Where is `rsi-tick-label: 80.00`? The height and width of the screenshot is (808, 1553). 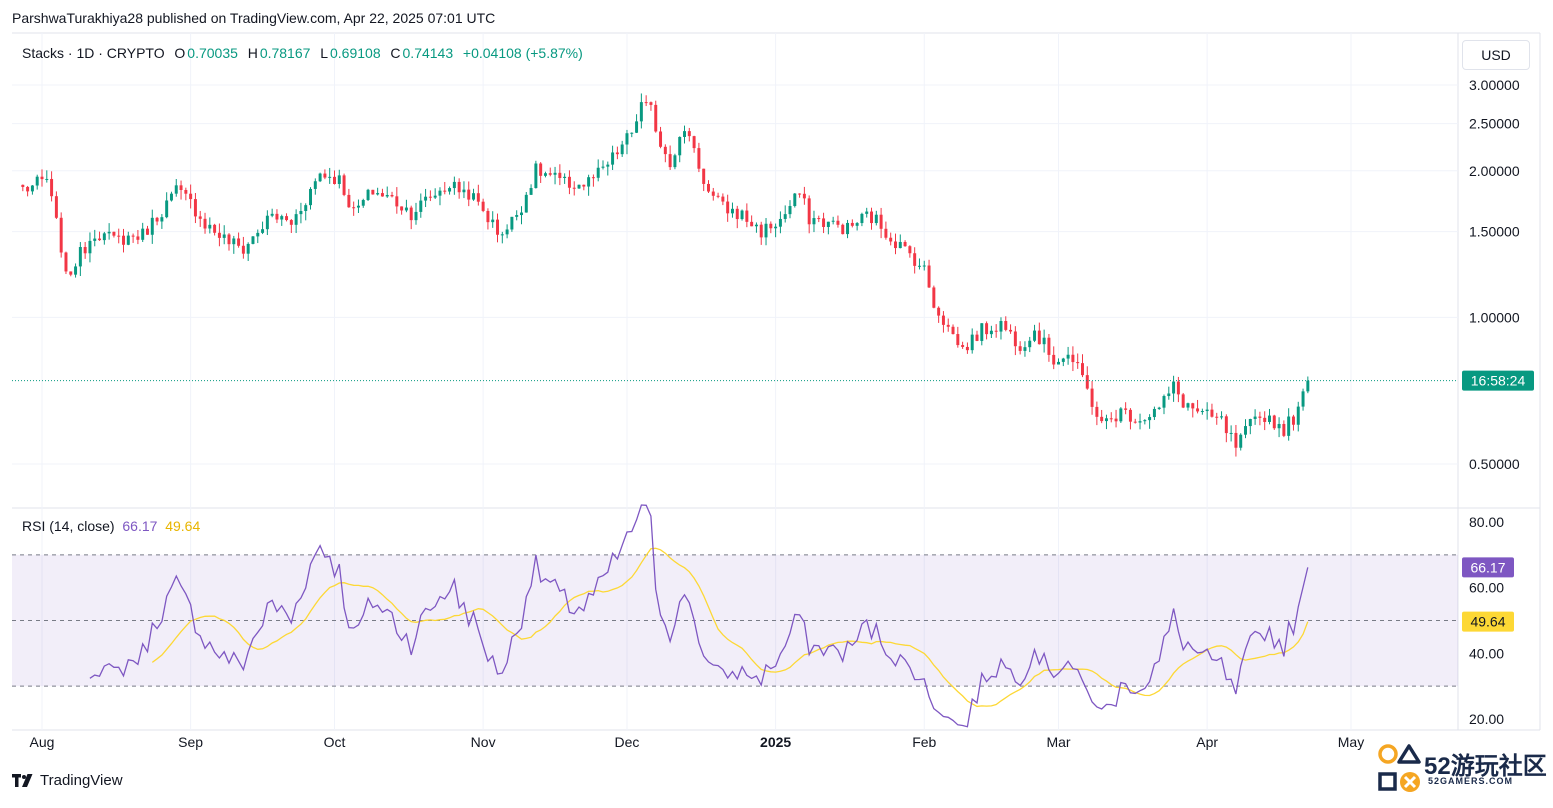
rsi-tick-label: 80.00 is located at coordinates (1486, 522).